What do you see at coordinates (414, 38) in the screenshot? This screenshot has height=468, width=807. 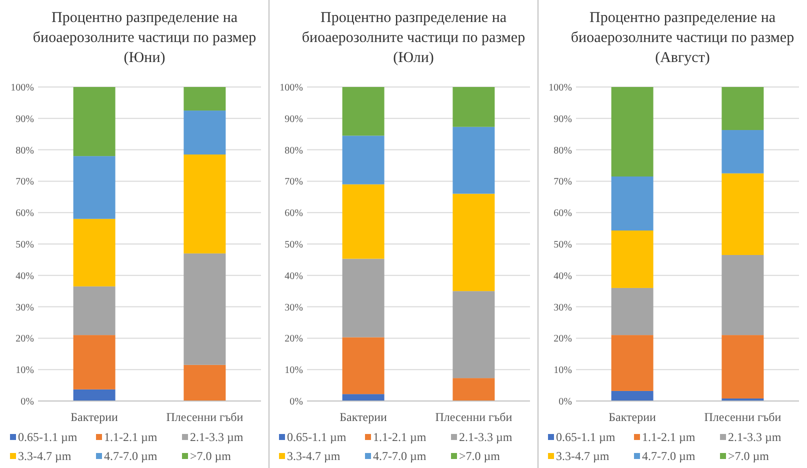 I see `chart-title: Процентно разпределение на биоаерозолните частици по размер (Юли)` at bounding box center [414, 38].